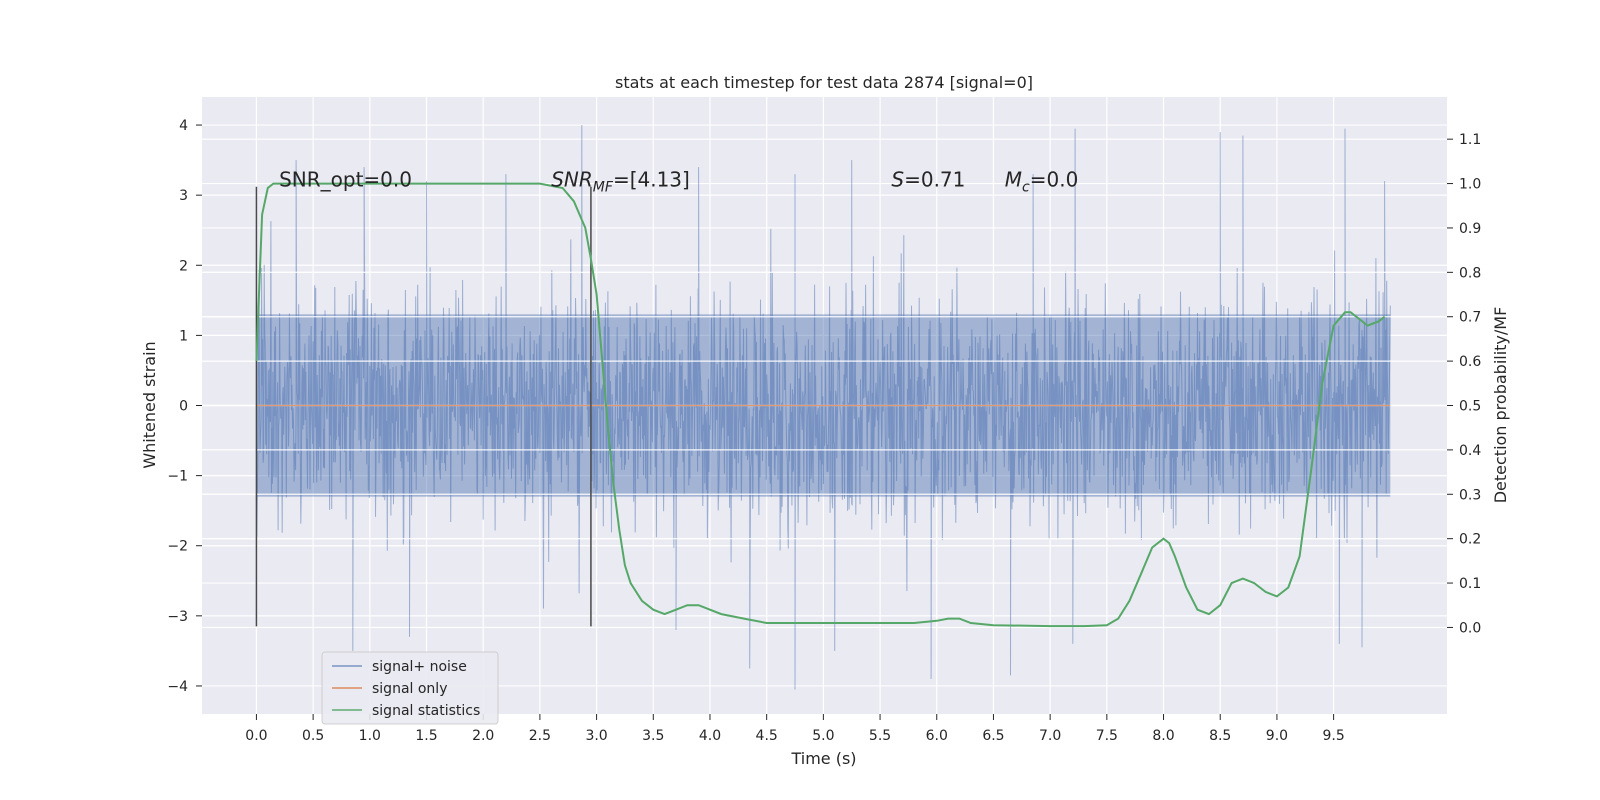  I want to click on y-axis-ticks: 4 3 2 1 0 −1 −2 −3 −4, so click(184, 406).